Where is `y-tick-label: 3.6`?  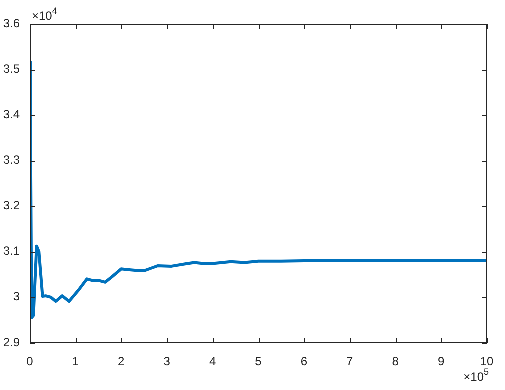 y-tick-label: 3.6 is located at coordinates (11, 23).